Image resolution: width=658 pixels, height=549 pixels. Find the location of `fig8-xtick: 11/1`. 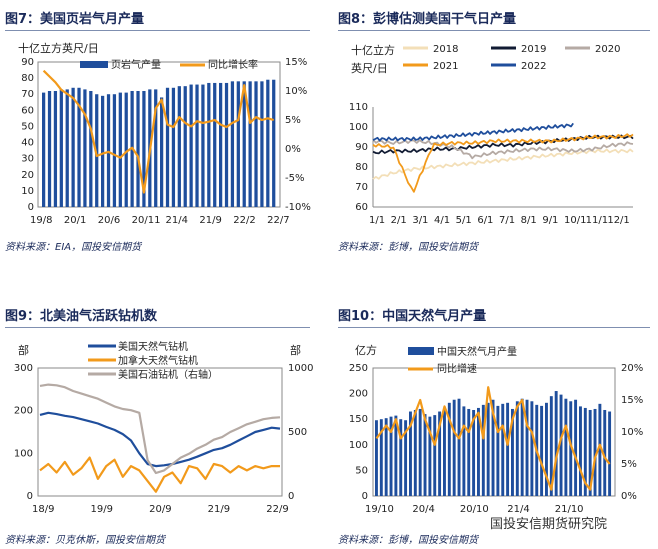

fig8-xtick: 11/1 is located at coordinates (597, 220).